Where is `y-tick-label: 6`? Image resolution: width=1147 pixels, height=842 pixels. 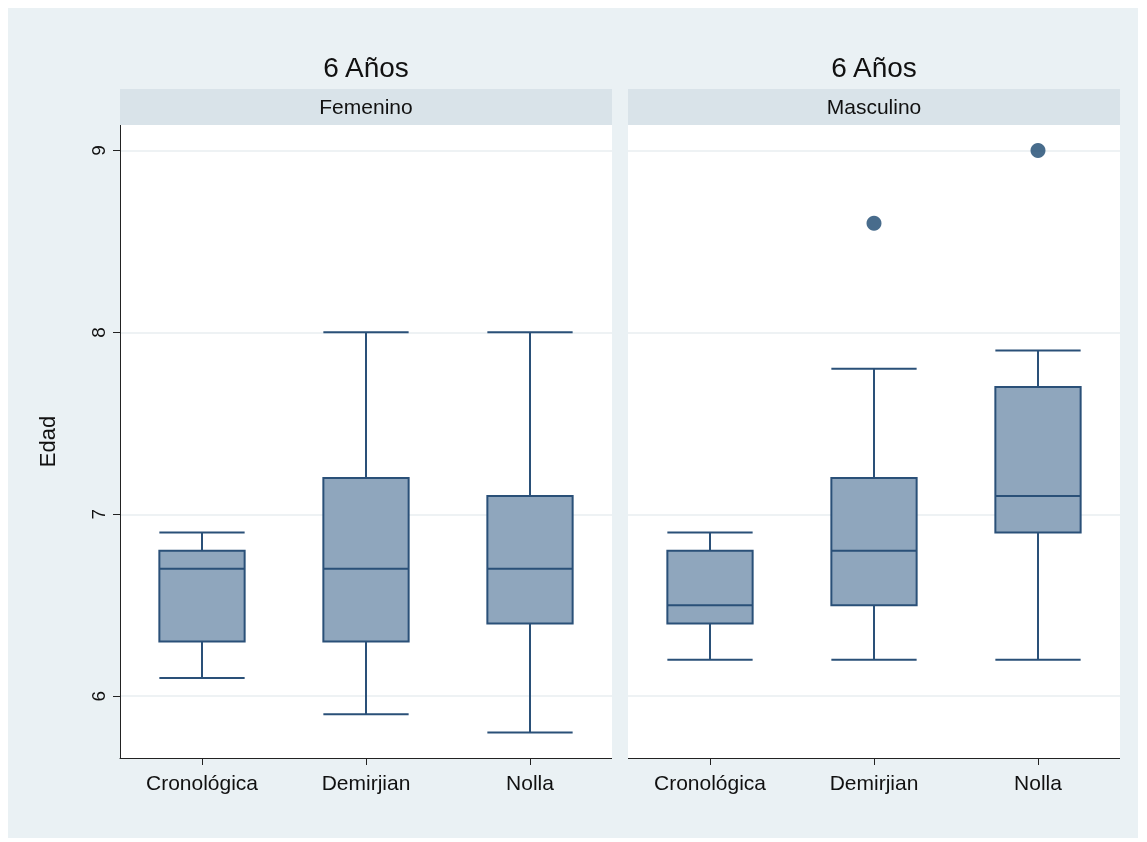
y-tick-label: 6 is located at coordinates (98, 696).